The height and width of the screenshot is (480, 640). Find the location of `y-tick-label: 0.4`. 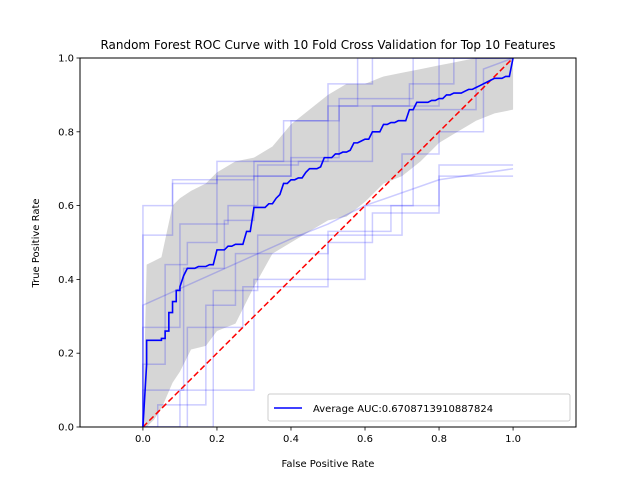

y-tick-label: 0.4 is located at coordinates (66, 280).